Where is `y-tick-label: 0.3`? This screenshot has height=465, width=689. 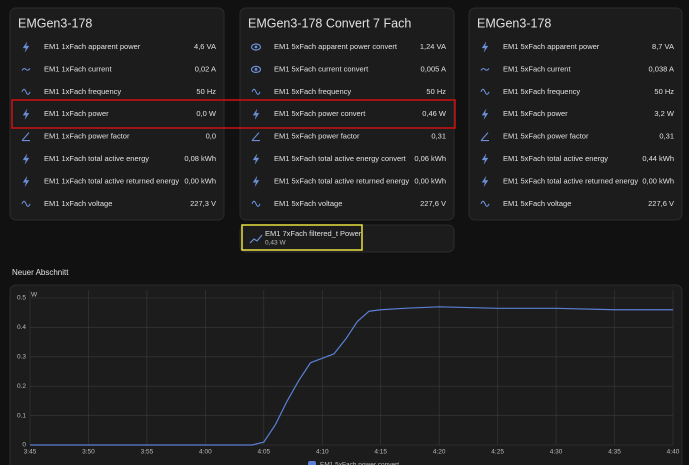
y-tick-label: 0.3 is located at coordinates (21, 357).